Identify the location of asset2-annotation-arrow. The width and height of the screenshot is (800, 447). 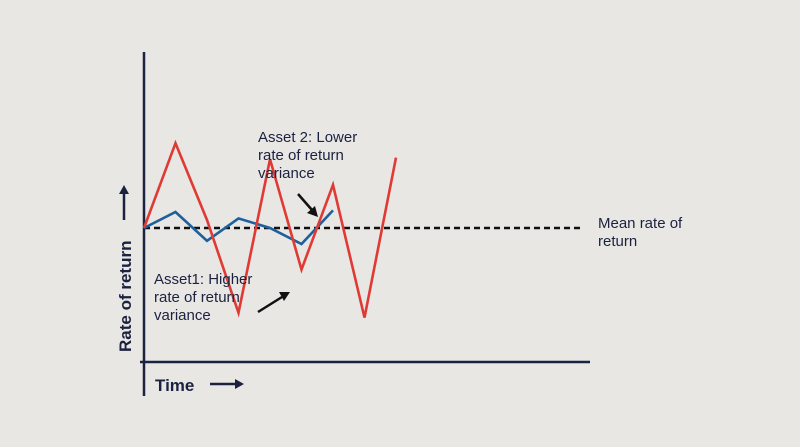
(307, 205).